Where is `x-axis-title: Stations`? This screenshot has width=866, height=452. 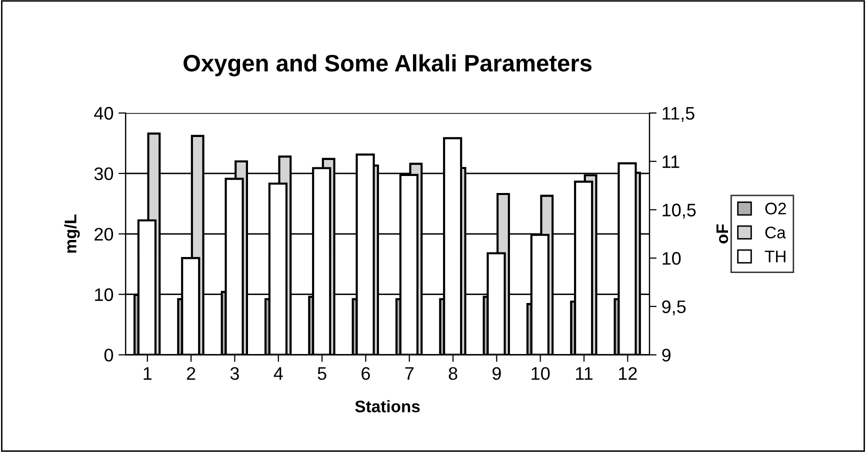 x-axis-title: Stations is located at coordinates (387, 406).